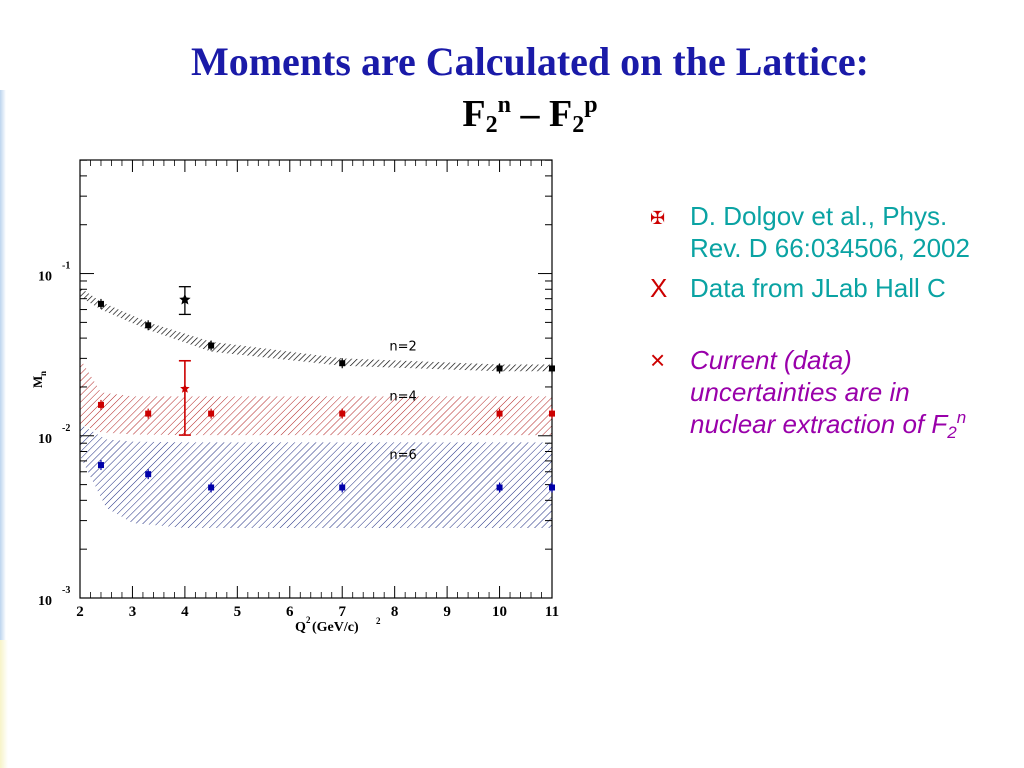  Describe the element at coordinates (961, 417) in the screenshot. I see `bullet-uncertainties-sup: n` at that location.